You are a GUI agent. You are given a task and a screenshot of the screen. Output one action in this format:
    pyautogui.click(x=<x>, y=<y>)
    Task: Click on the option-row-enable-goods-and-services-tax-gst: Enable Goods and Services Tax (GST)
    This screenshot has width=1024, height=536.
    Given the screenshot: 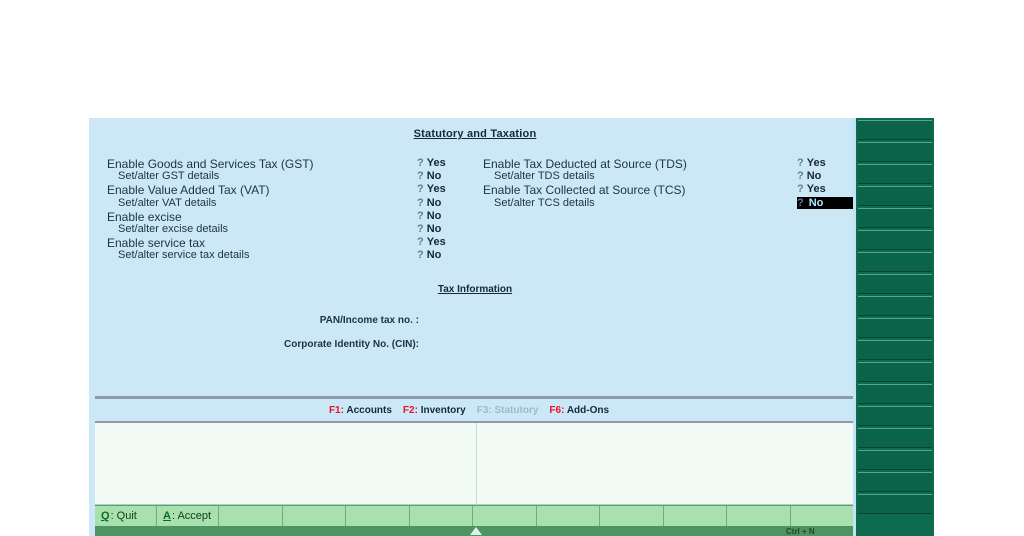 What is the action you would take?
    pyautogui.click(x=210, y=164)
    